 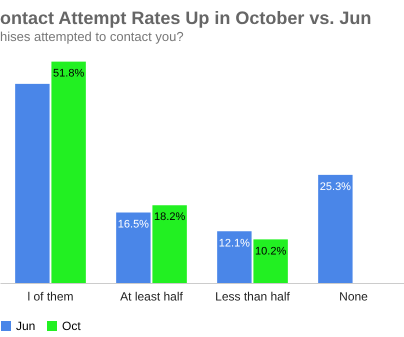 What do you see at coordinates (68, 74) in the screenshot?
I see `data-label: 51.8%` at bounding box center [68, 74].